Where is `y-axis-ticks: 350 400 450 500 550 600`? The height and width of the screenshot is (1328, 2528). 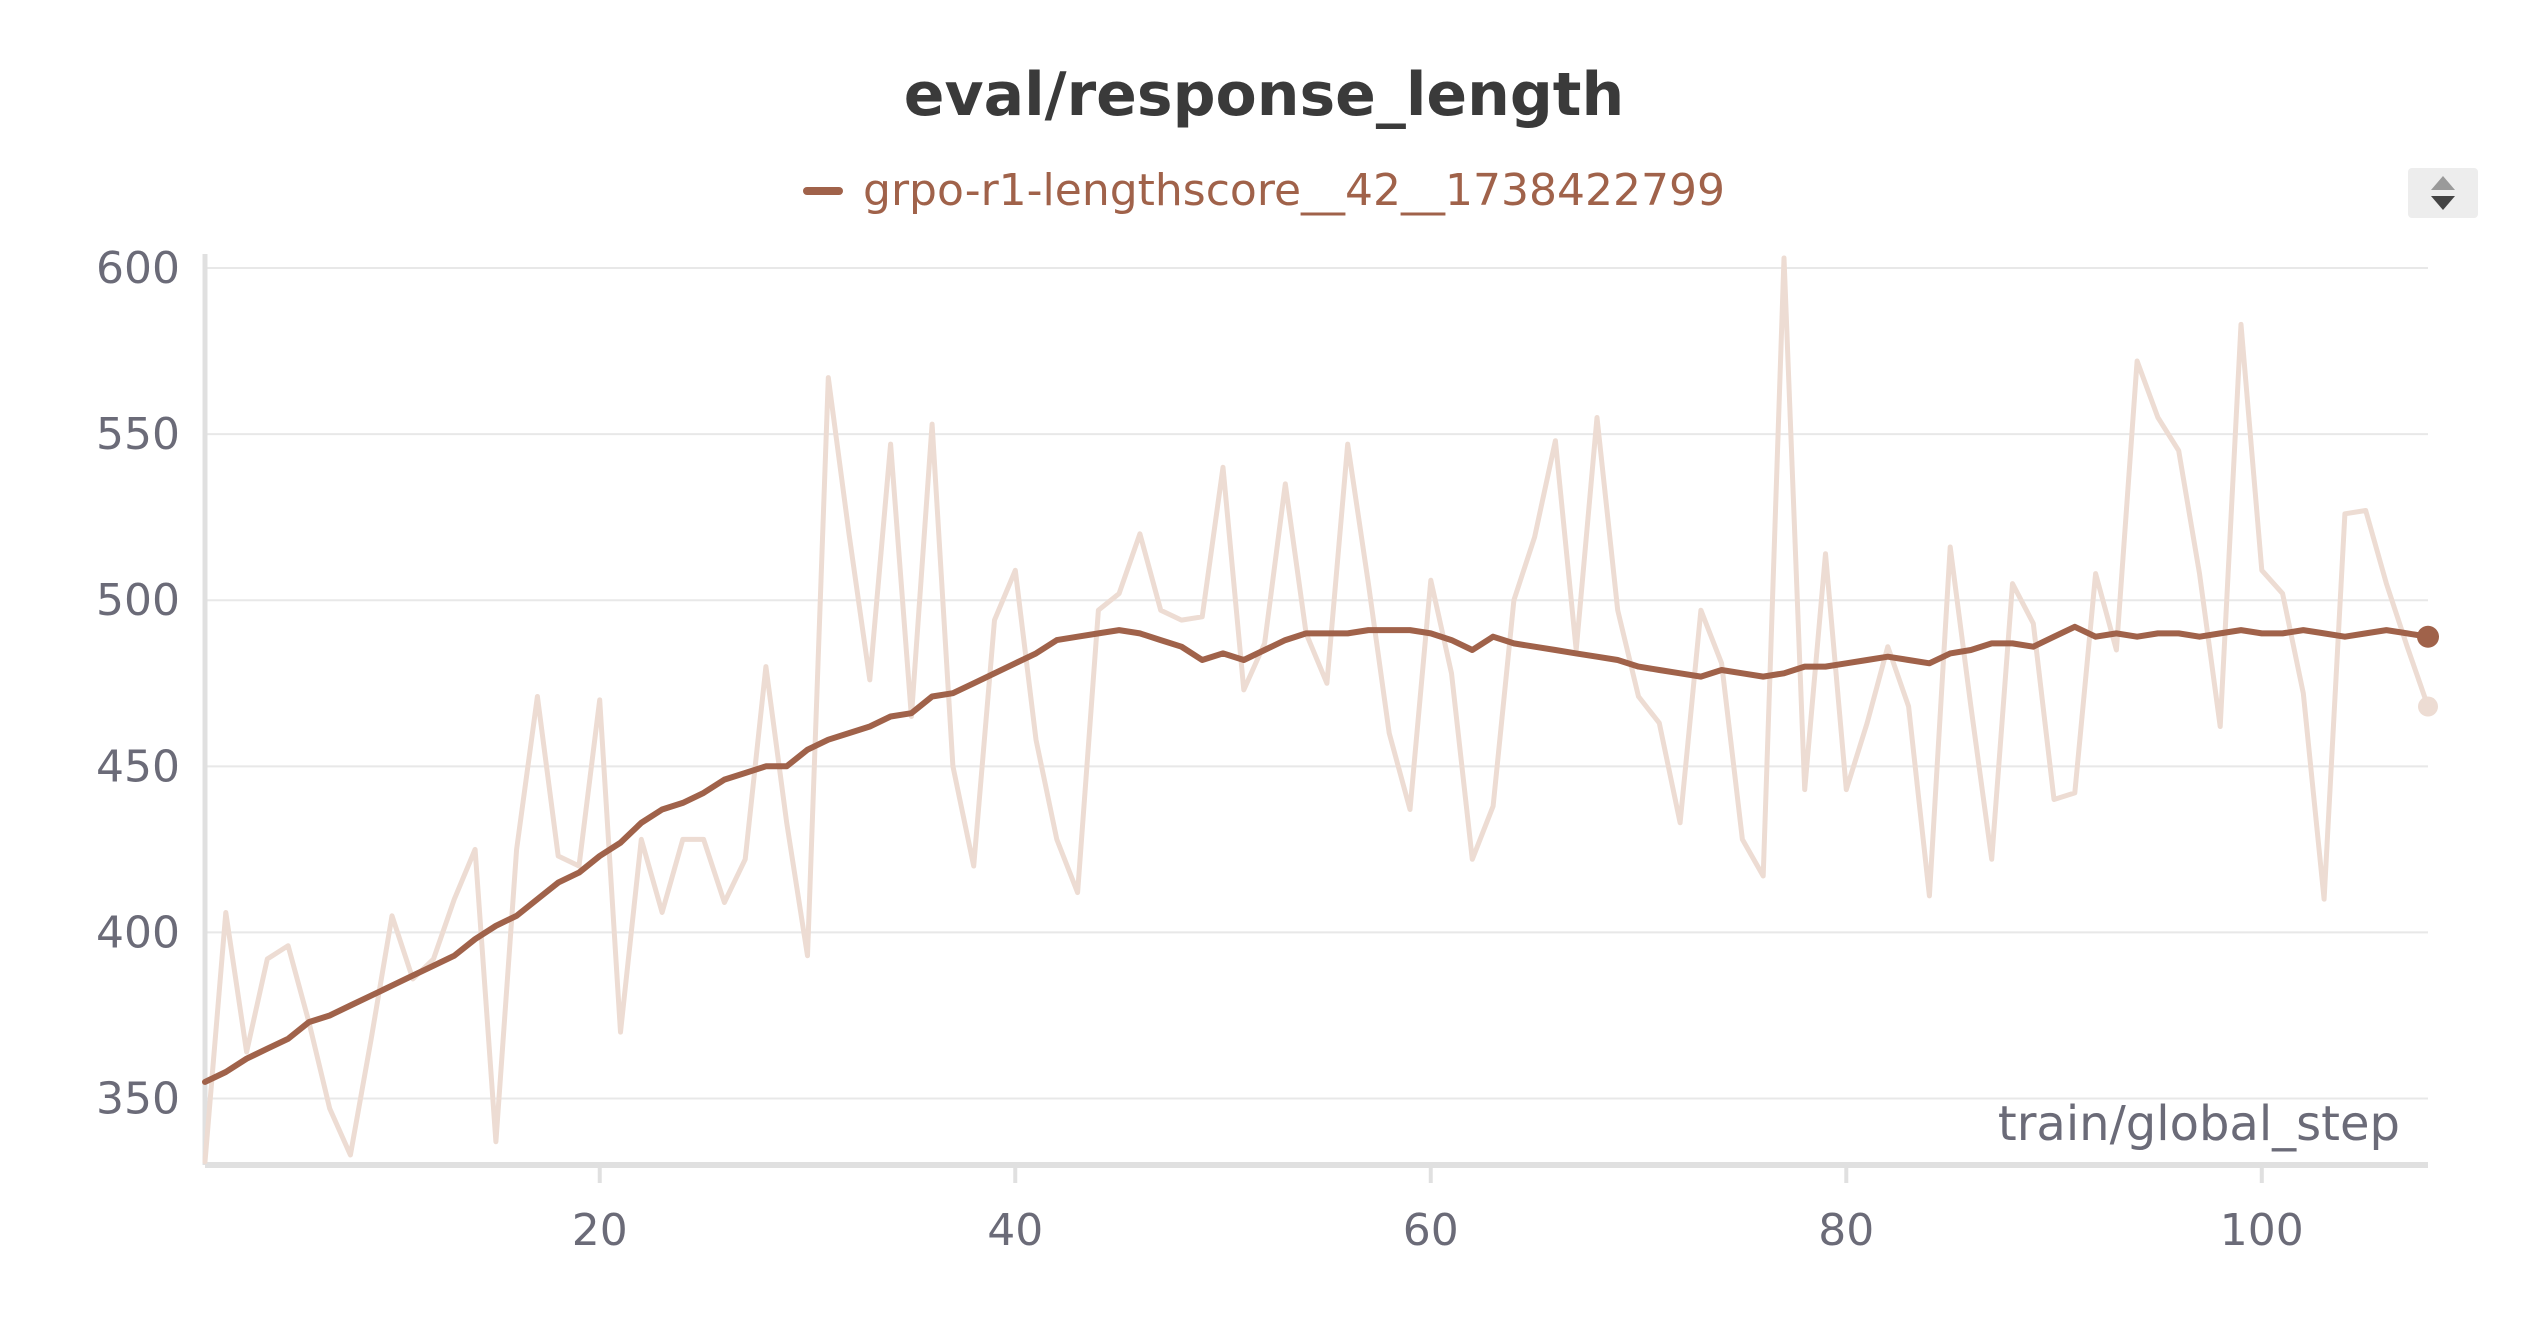 y-axis-ticks: 350 400 450 500 550 600 is located at coordinates (138, 684).